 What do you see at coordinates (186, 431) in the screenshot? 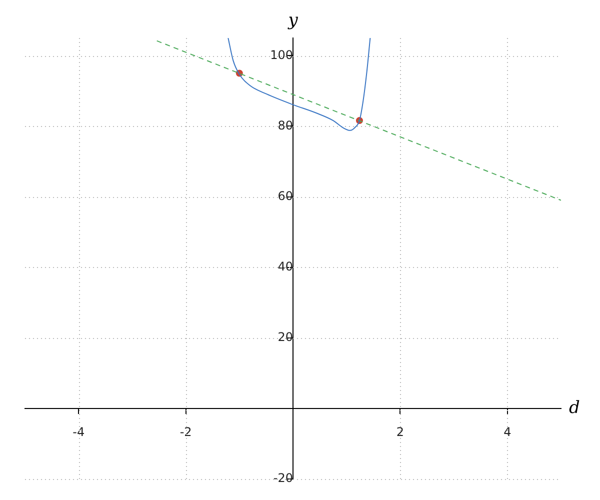
I see `x-tick-label: -2` at bounding box center [186, 431].